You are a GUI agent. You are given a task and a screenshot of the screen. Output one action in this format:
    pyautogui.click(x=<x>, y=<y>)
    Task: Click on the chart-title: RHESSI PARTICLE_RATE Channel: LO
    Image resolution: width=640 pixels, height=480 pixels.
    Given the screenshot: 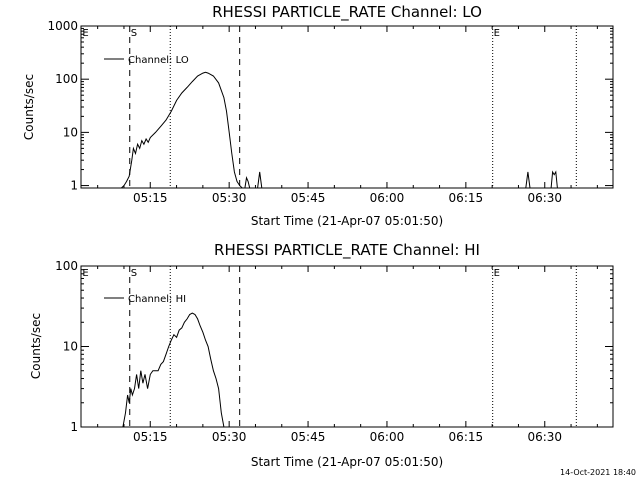 What is the action you would take?
    pyautogui.click(x=347, y=12)
    